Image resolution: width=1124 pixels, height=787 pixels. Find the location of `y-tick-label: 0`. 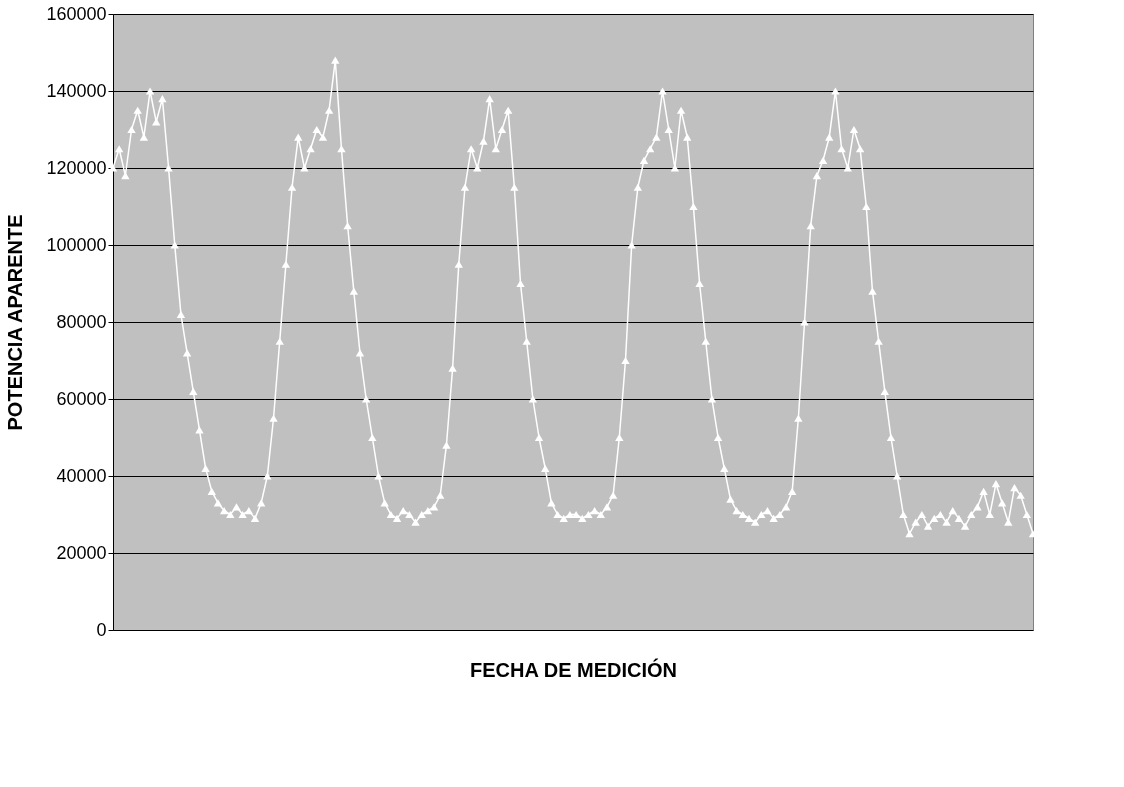

y-tick-label: 0 is located at coordinates (101, 629).